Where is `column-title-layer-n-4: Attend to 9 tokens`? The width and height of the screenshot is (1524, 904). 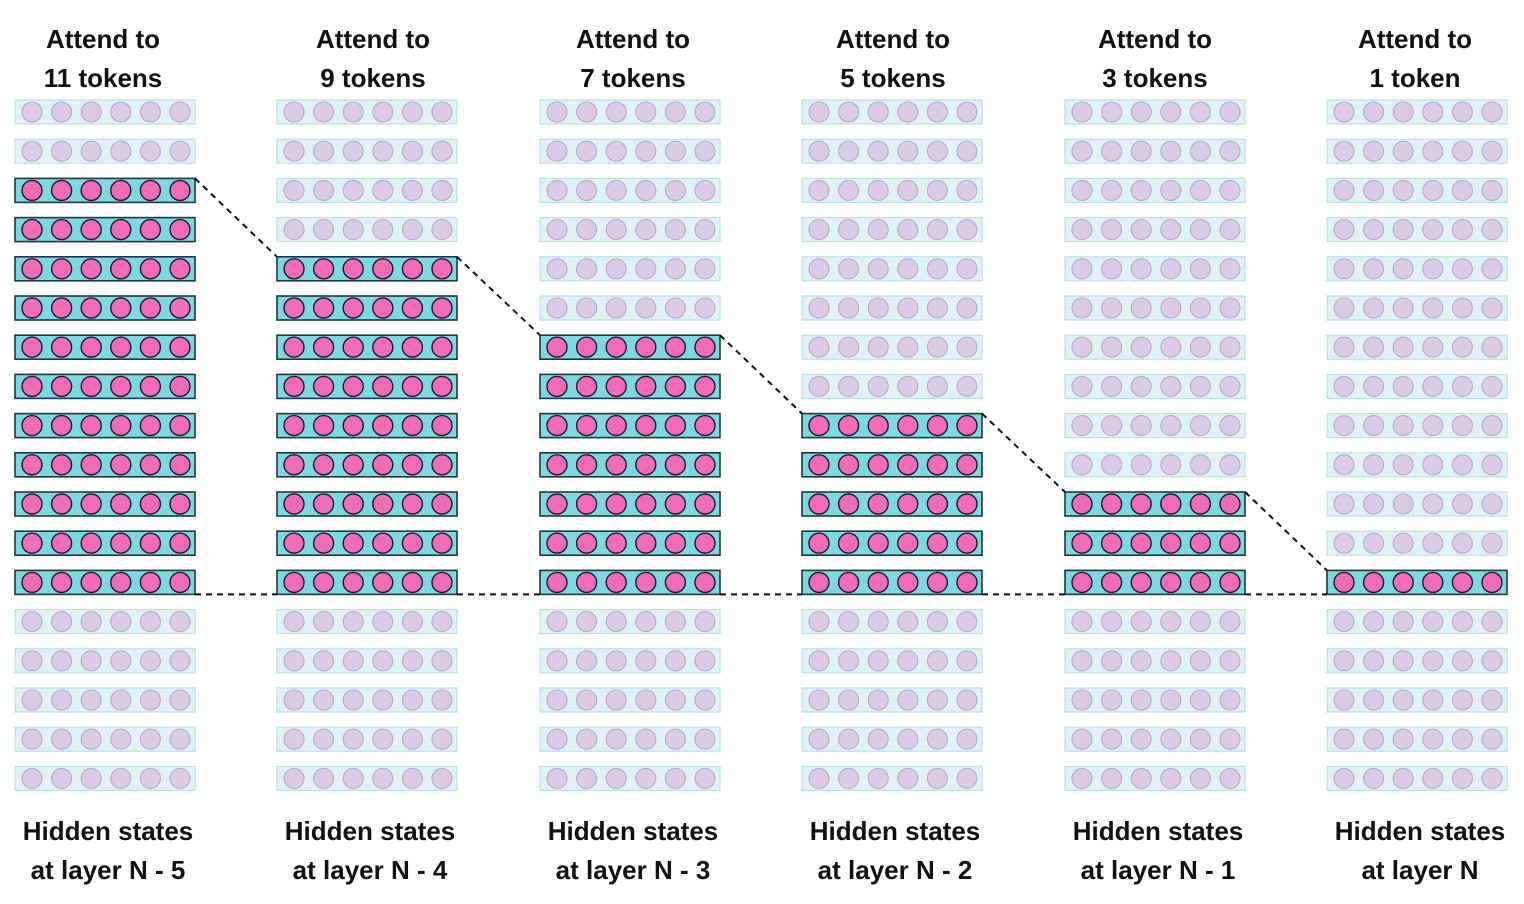
column-title-layer-n-4: Attend to 9 tokens is located at coordinates (373, 58).